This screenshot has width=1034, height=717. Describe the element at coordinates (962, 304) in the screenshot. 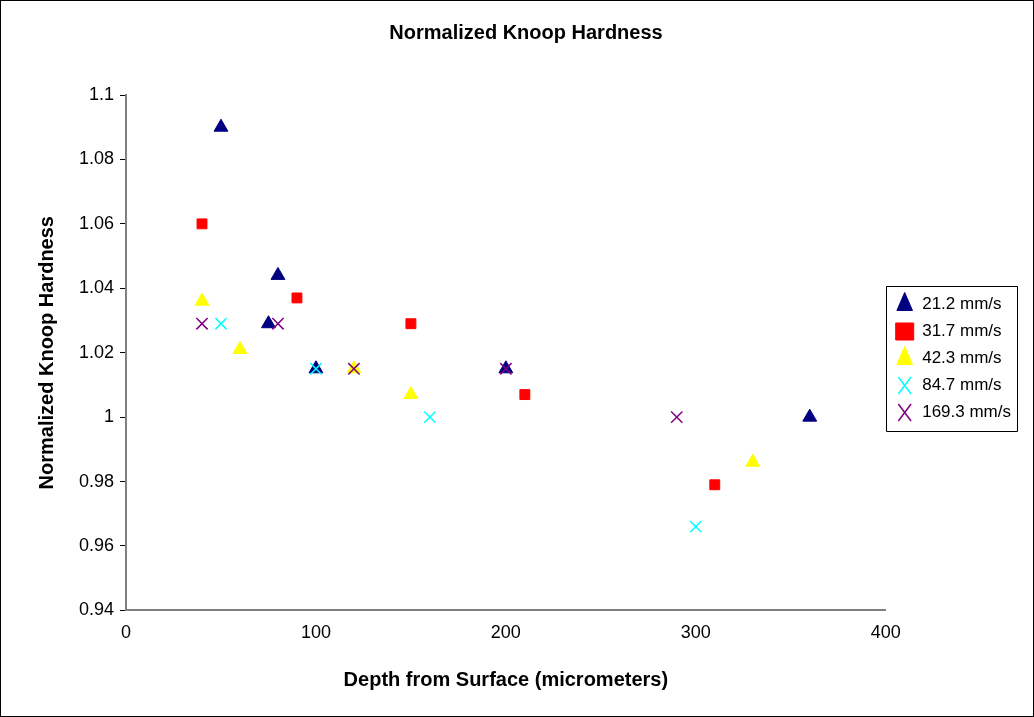

I see `legend-label: 21.2 mm/s` at that location.